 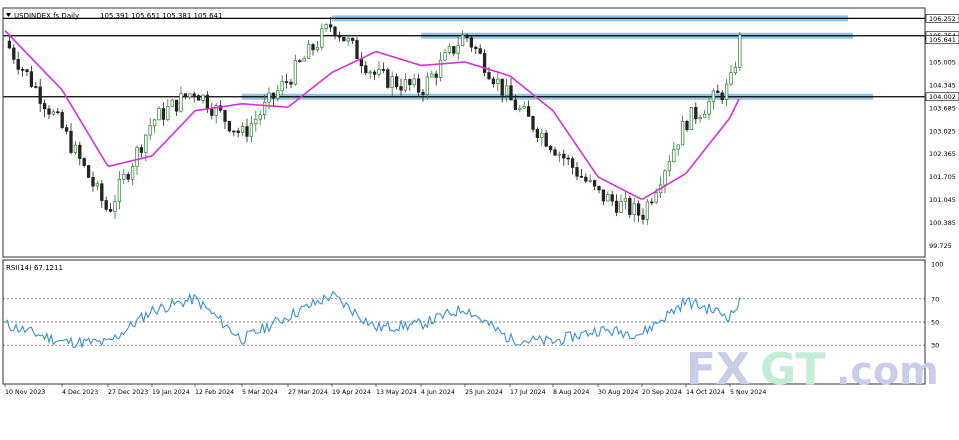 I want to click on watermark-com: .com, so click(x=887, y=371).